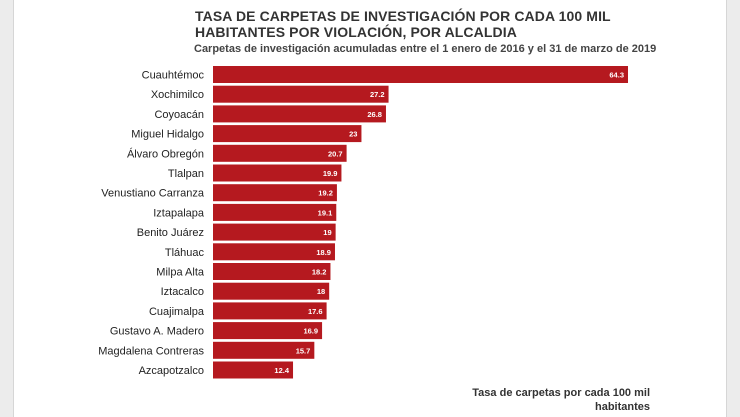 Image resolution: width=740 pixels, height=417 pixels. What do you see at coordinates (180, 273) in the screenshot?
I see `category-label: Milpa Alta` at bounding box center [180, 273].